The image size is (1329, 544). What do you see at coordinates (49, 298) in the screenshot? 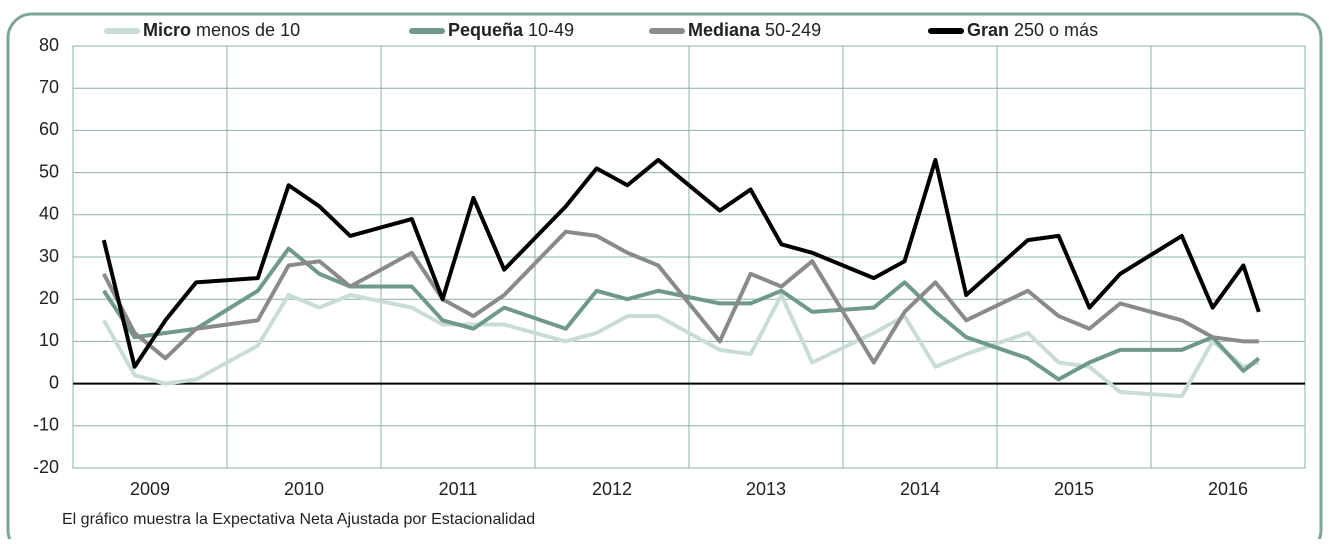
I see `y-tick-label: 20` at bounding box center [49, 298].